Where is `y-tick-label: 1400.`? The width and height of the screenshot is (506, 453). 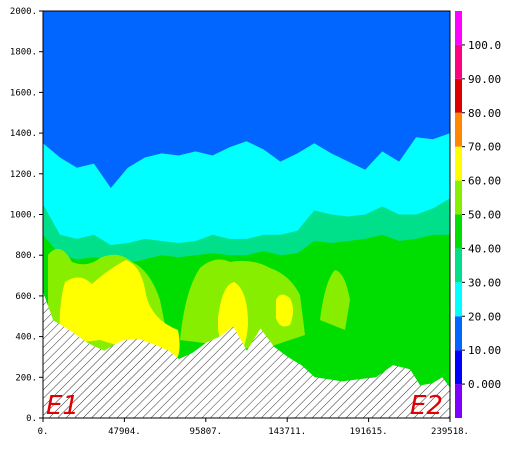
y-tick-label: 1400. is located at coordinates (23, 134).